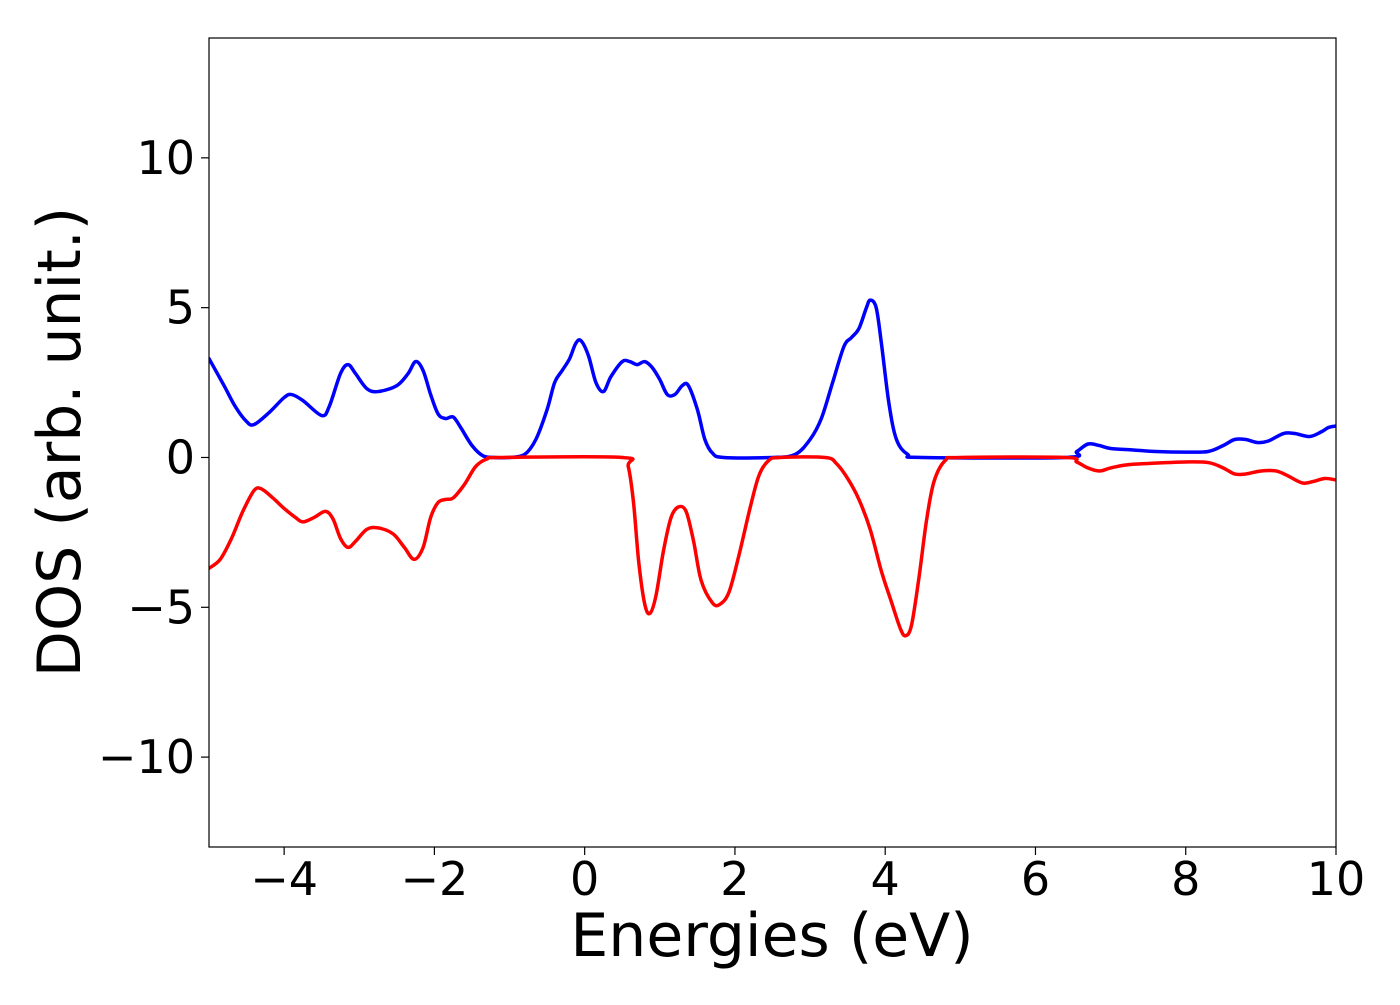 The width and height of the screenshot is (1400, 1005). Describe the element at coordinates (60, 442) in the screenshot. I see `y-axis-label: DOS (arb. unit.)` at that location.